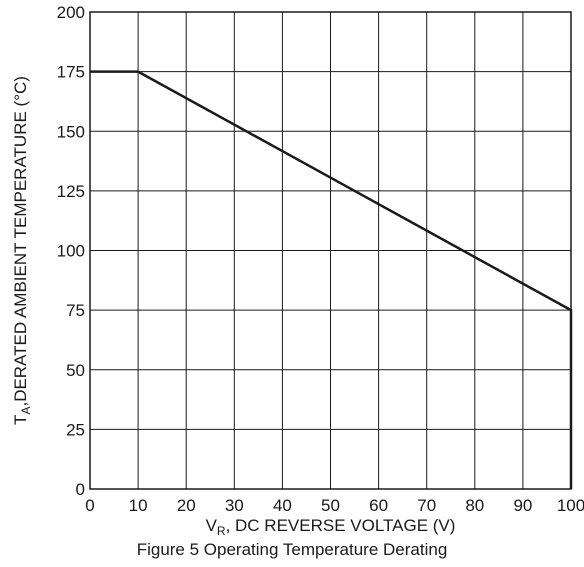 This screenshot has width=584, height=567. I want to click on x-tick-label: 0, so click(89, 505).